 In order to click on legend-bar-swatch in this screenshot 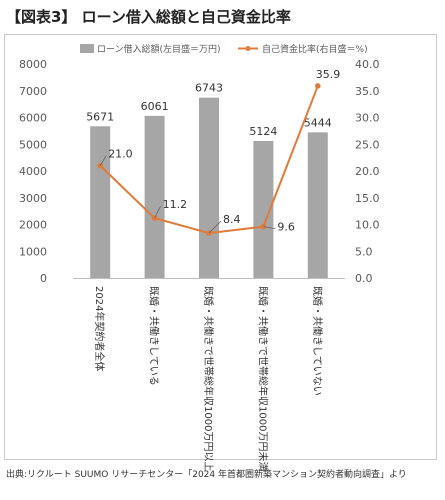, I will do `click(87, 48)`.